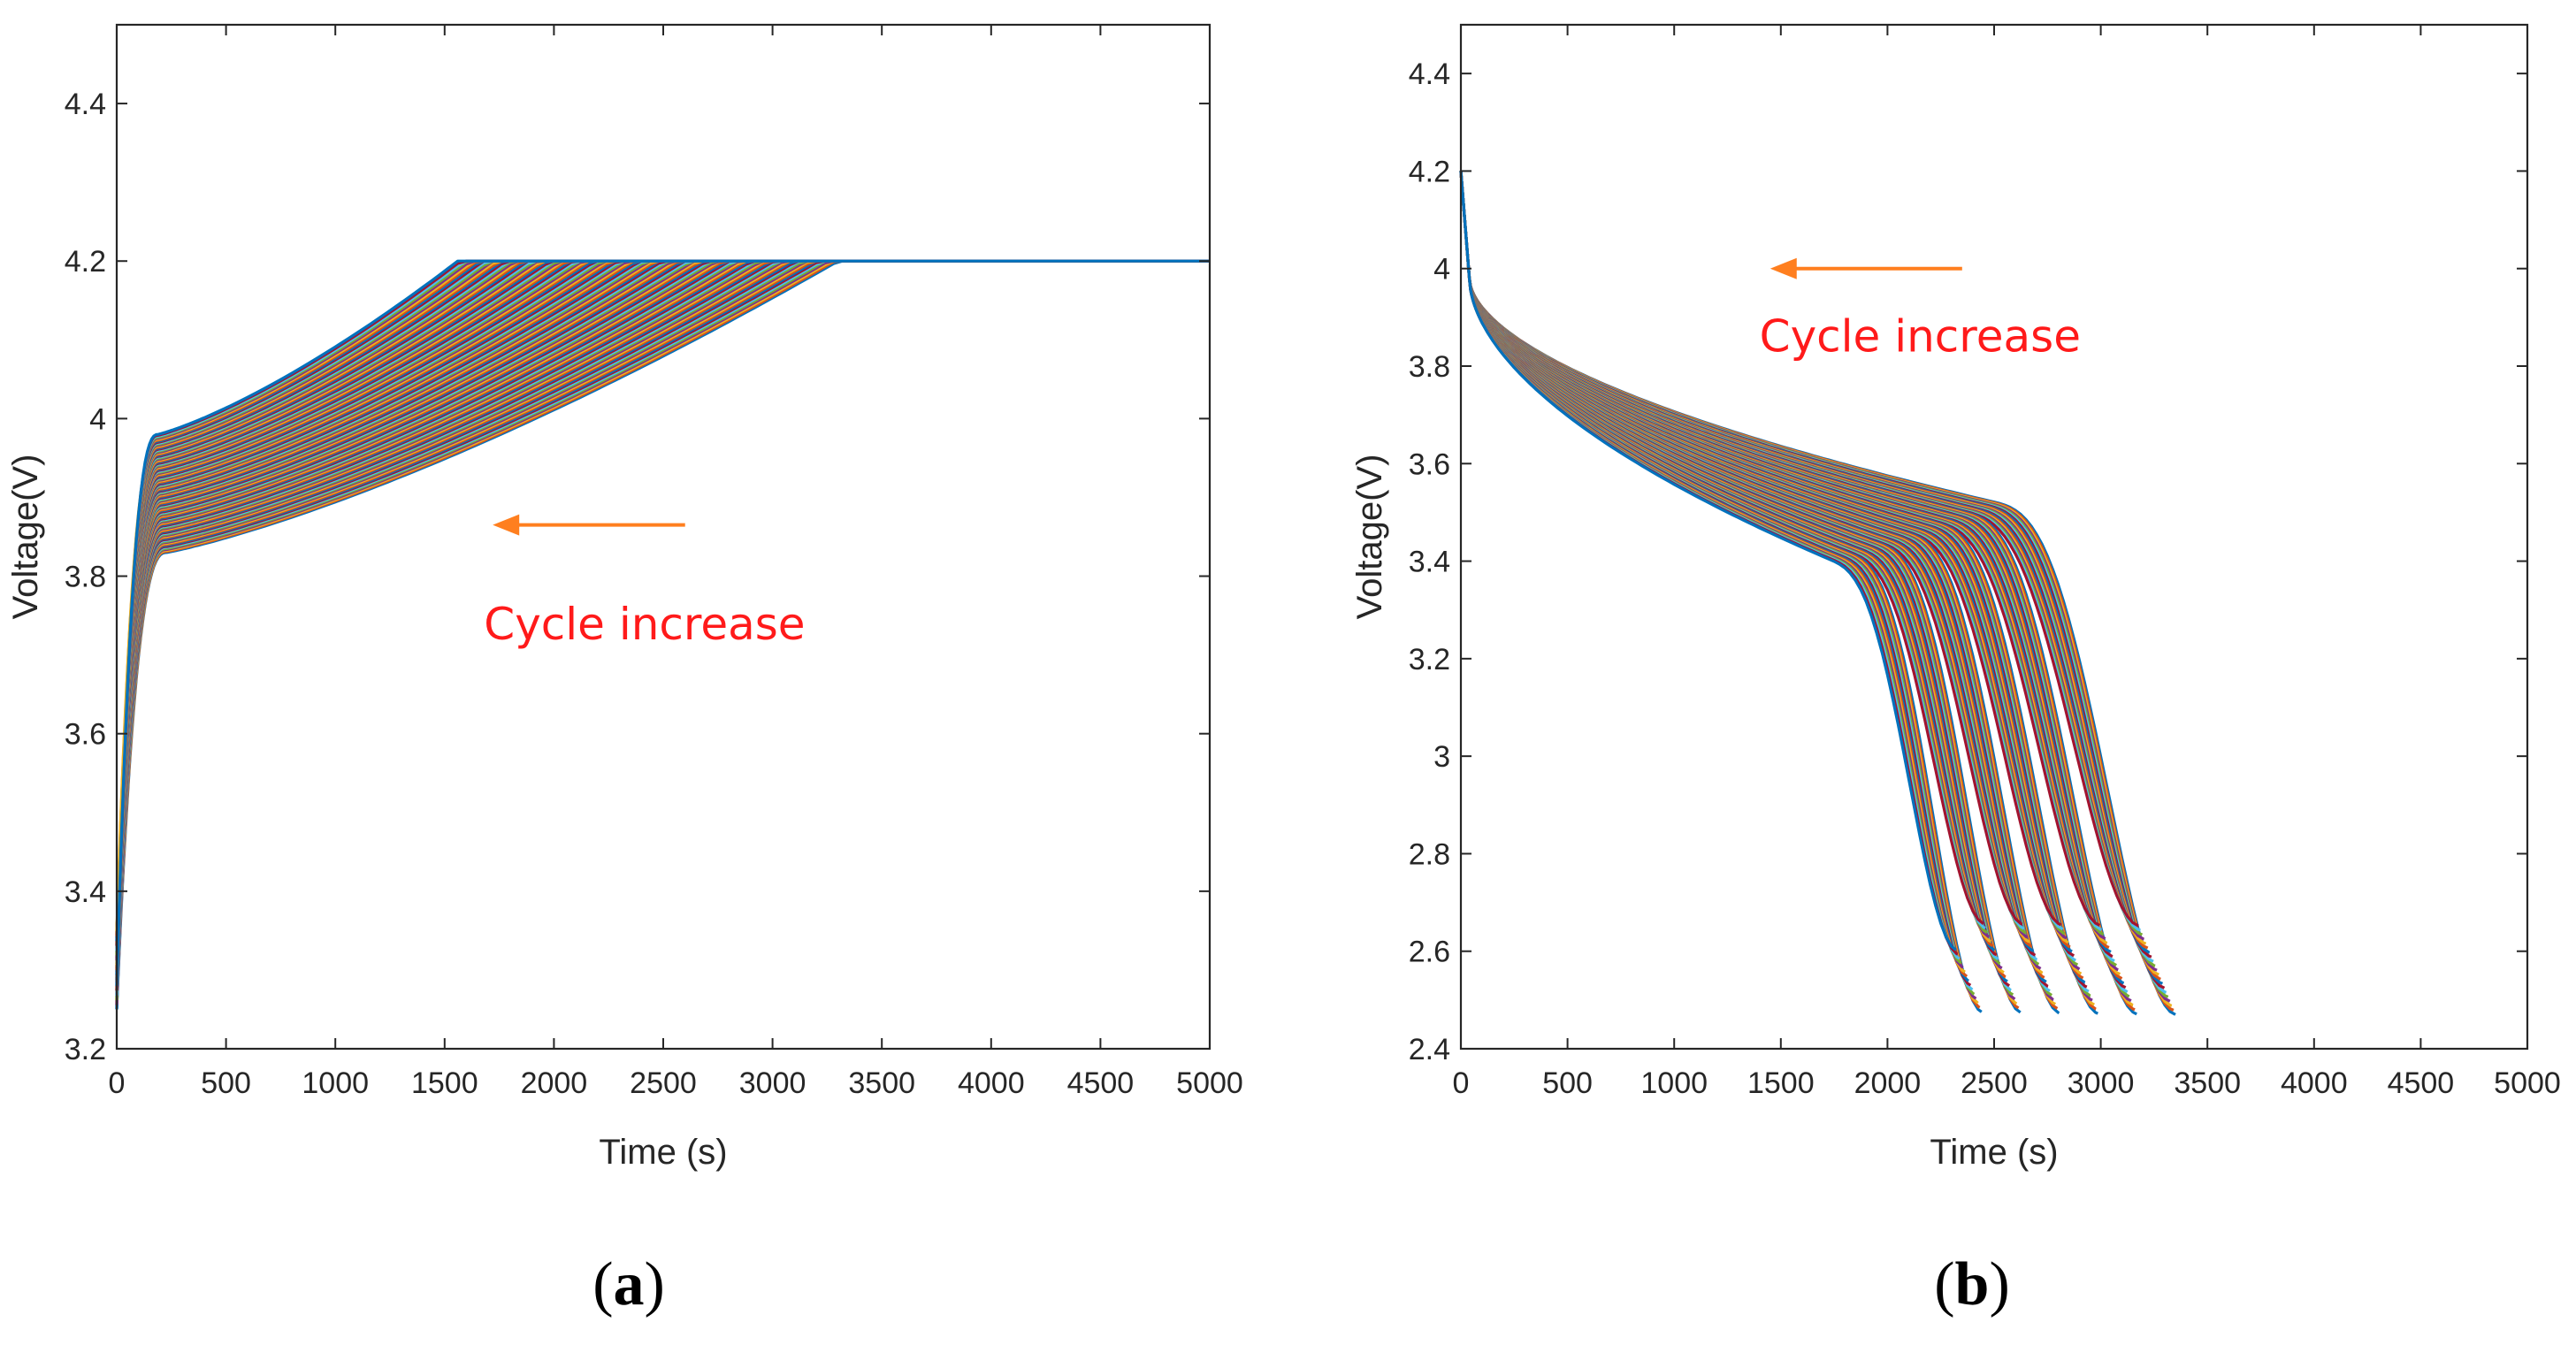  Describe the element at coordinates (644, 625) in the screenshot. I see `chart-a-annotation-text: Cycle increase` at that location.